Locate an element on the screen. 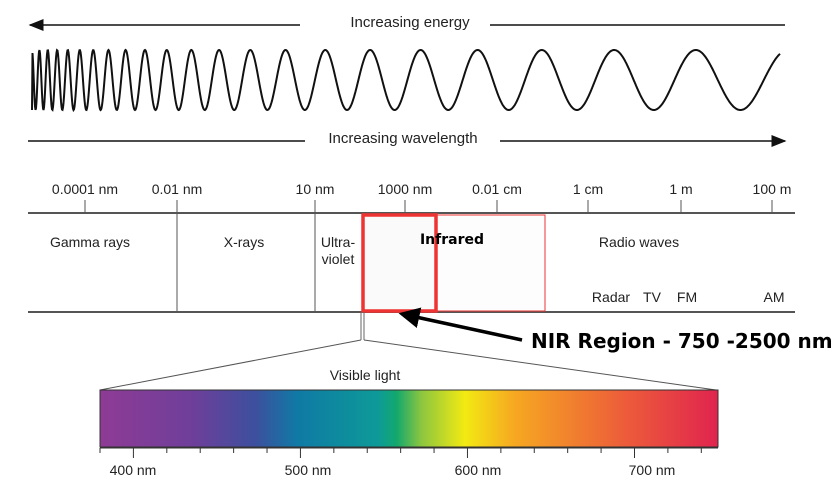  region-xrays: X-rays is located at coordinates (244, 242).